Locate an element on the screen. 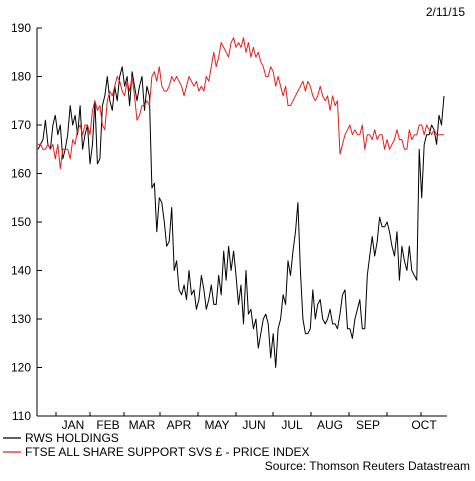  date-label: 2/11/15 is located at coordinates (445, 12).